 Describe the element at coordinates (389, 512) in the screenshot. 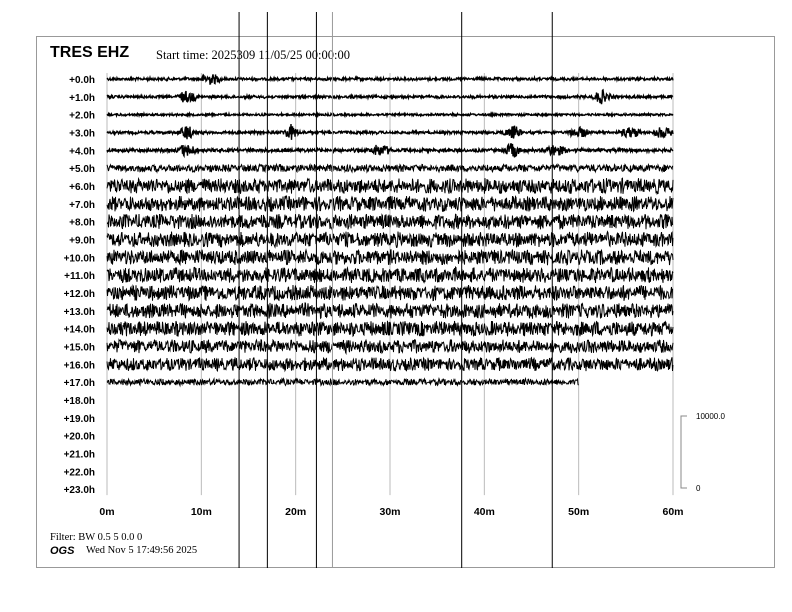

I see `x-tick-label: 30m` at that location.